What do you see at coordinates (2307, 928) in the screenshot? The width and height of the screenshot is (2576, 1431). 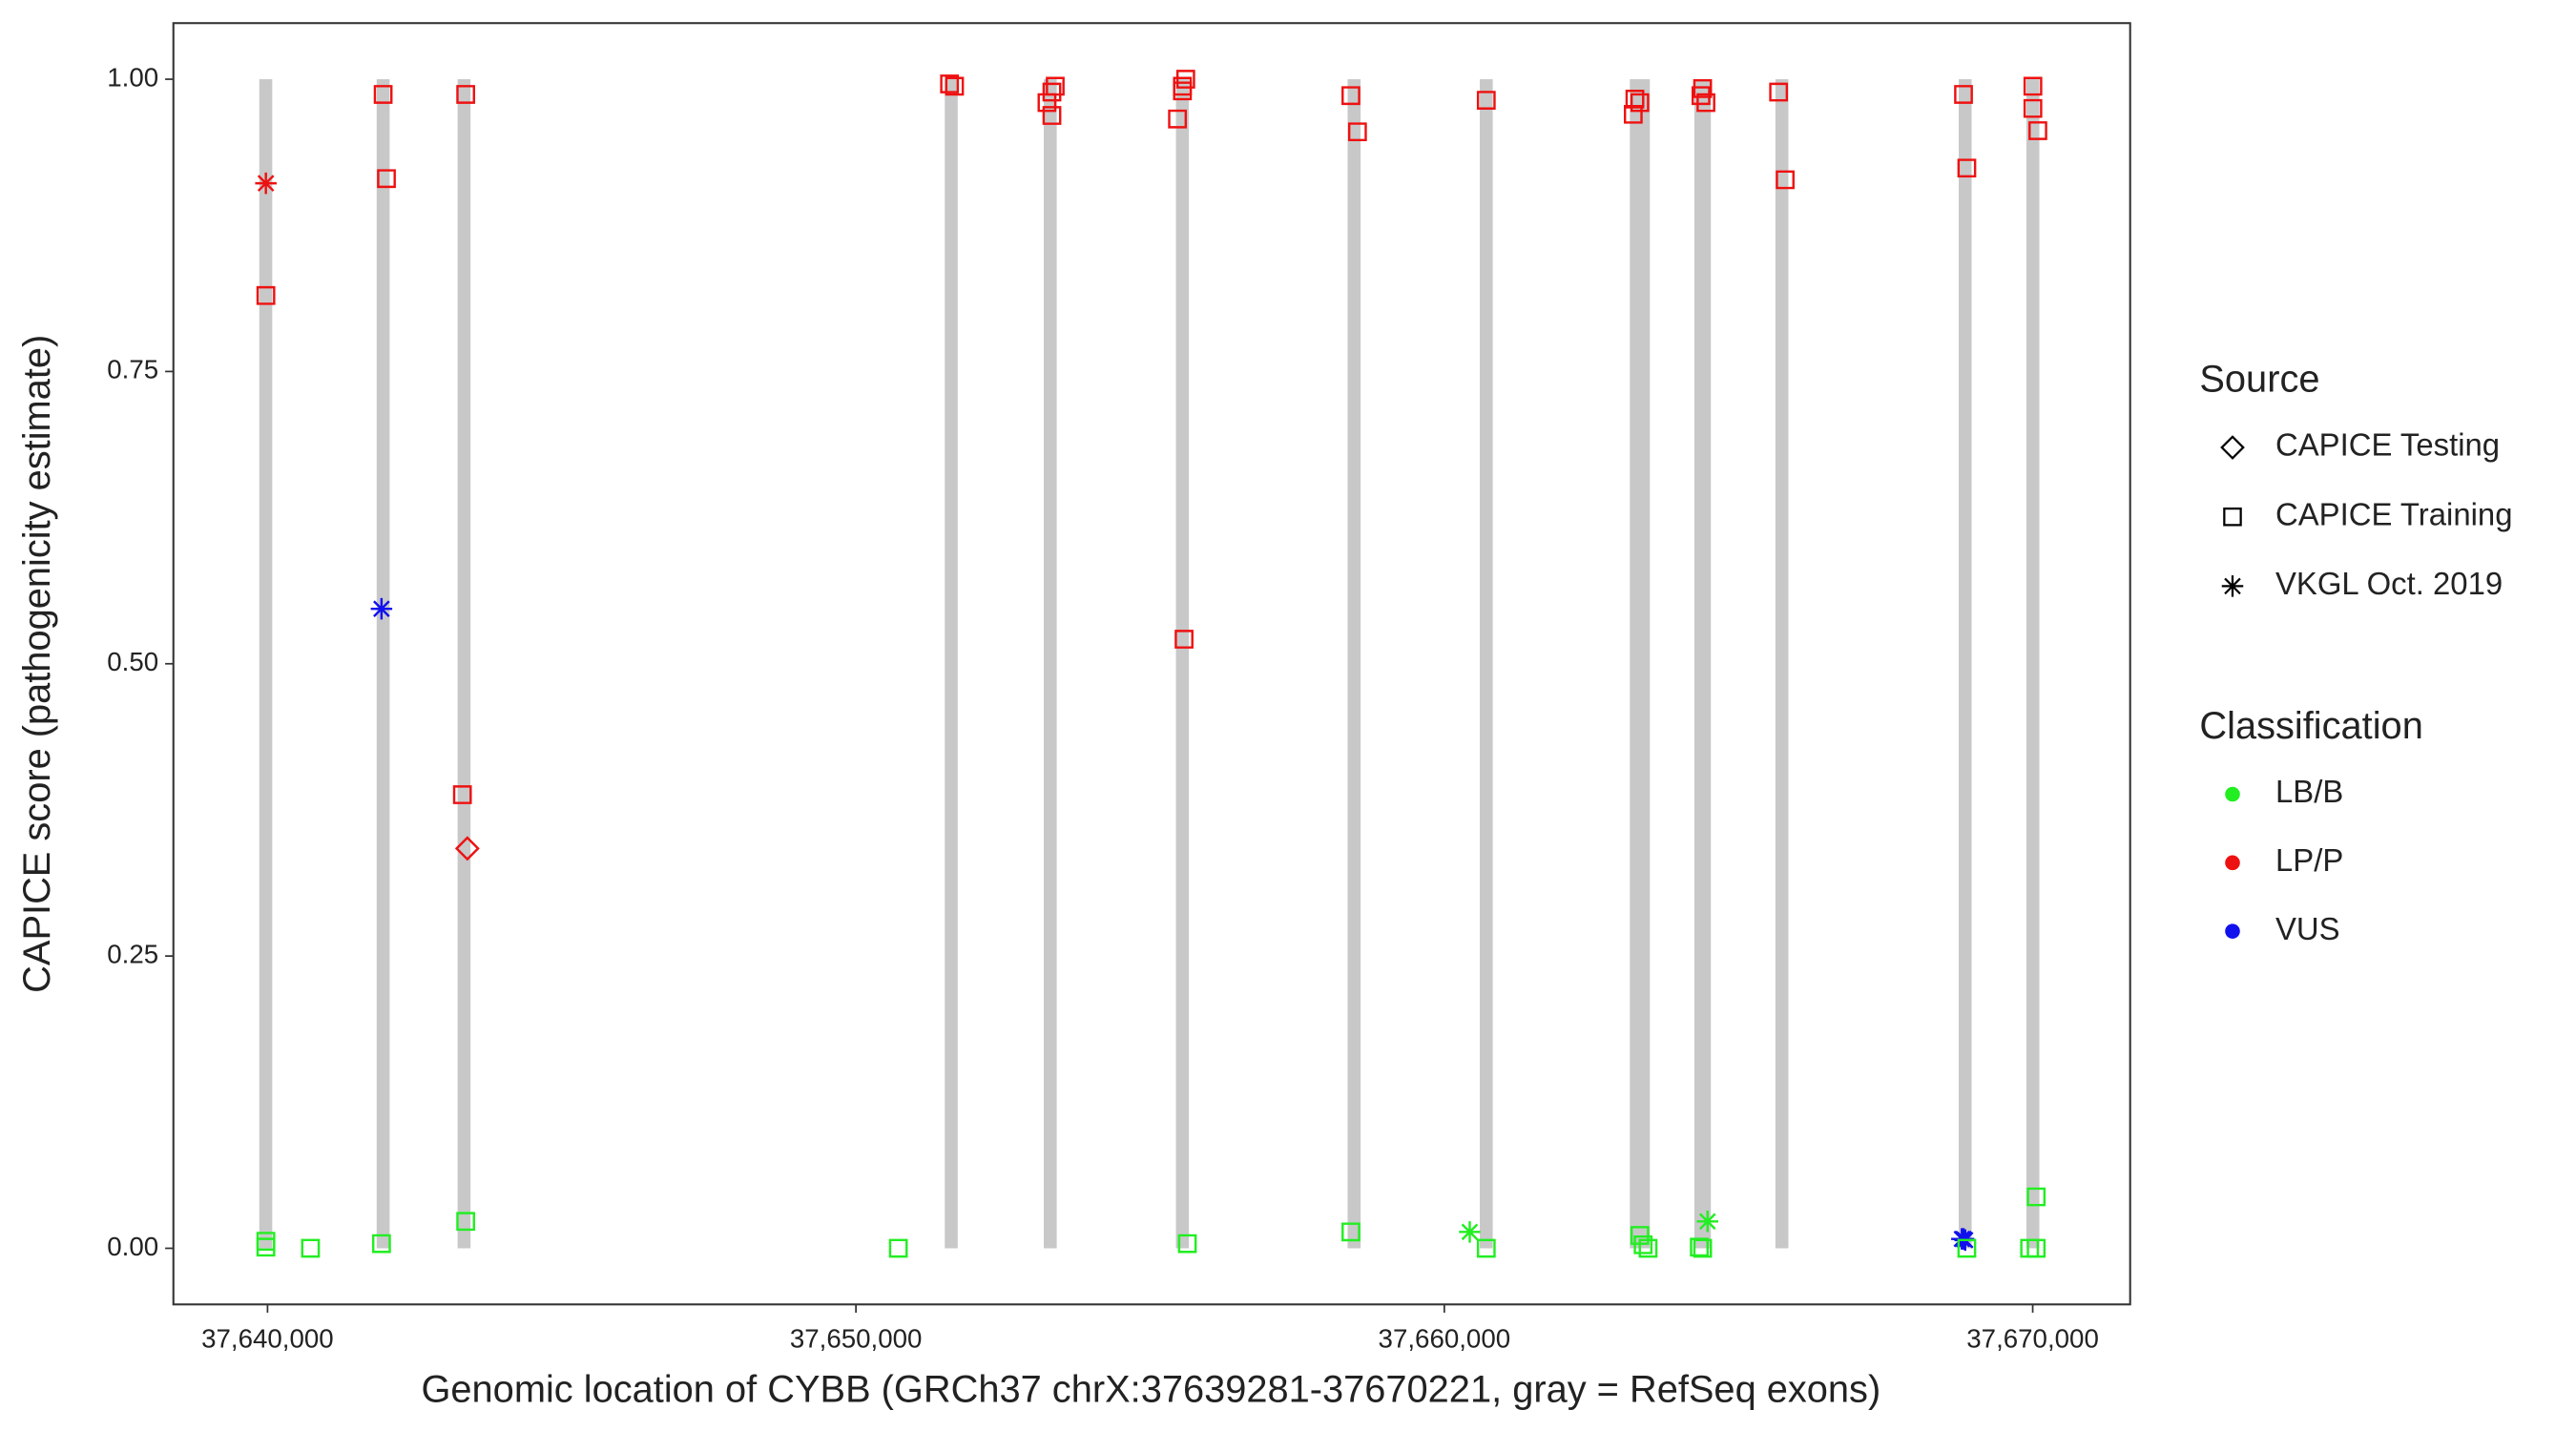 I see `legend-label: VUS` at bounding box center [2307, 928].